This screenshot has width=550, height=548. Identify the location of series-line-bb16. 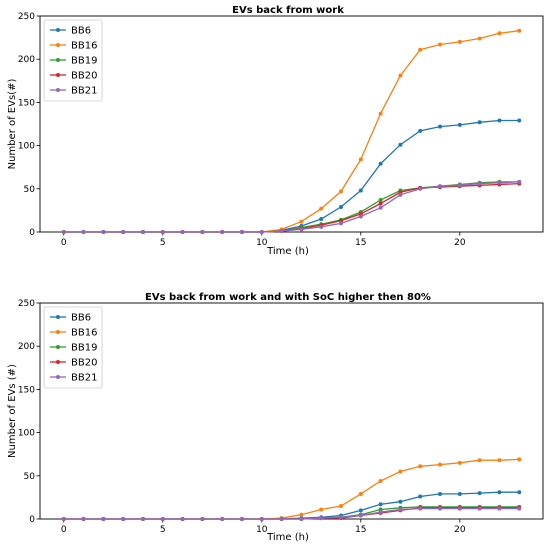
(291, 489).